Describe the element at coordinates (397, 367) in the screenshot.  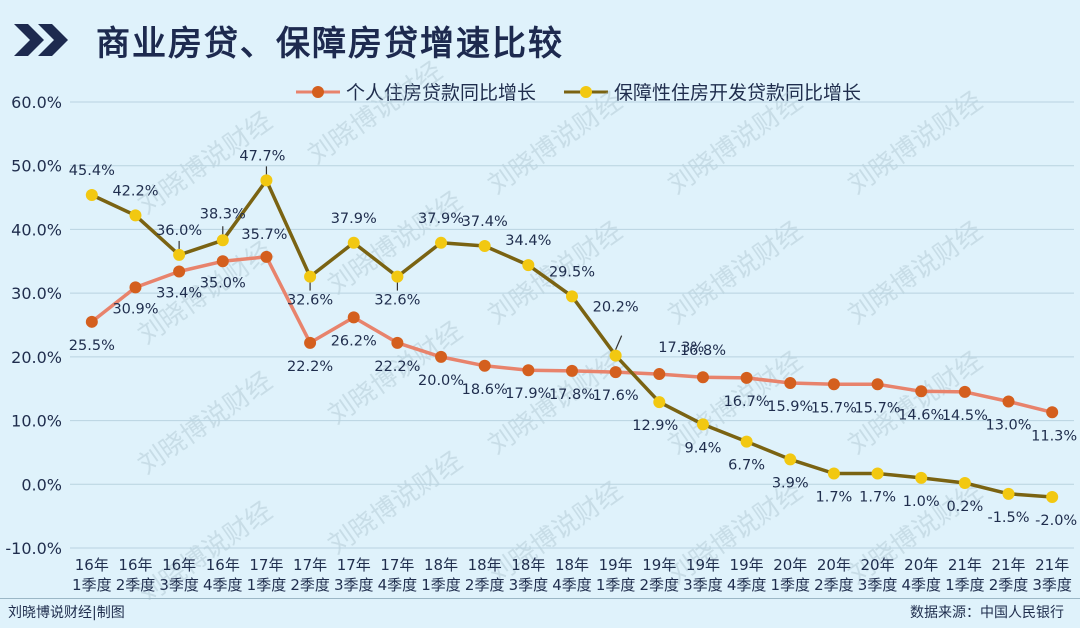
I see `data-label-series-1: 22.2%` at that location.